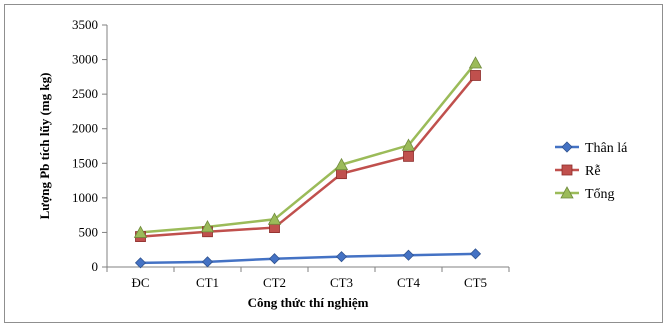 The image size is (669, 329). I want to click on y-tick-label: 1000, so click(85, 197).